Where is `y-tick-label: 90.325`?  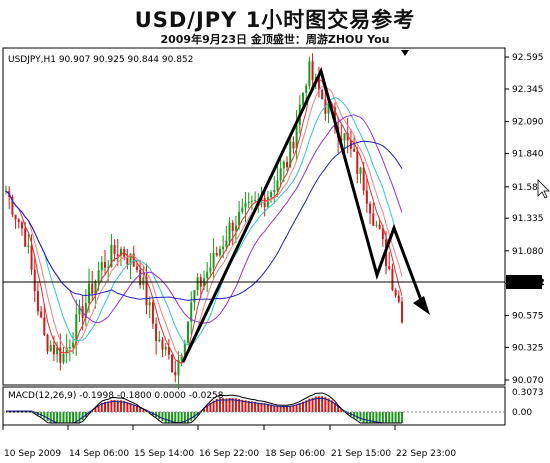
y-tick-label: 90.325 is located at coordinates (528, 348).